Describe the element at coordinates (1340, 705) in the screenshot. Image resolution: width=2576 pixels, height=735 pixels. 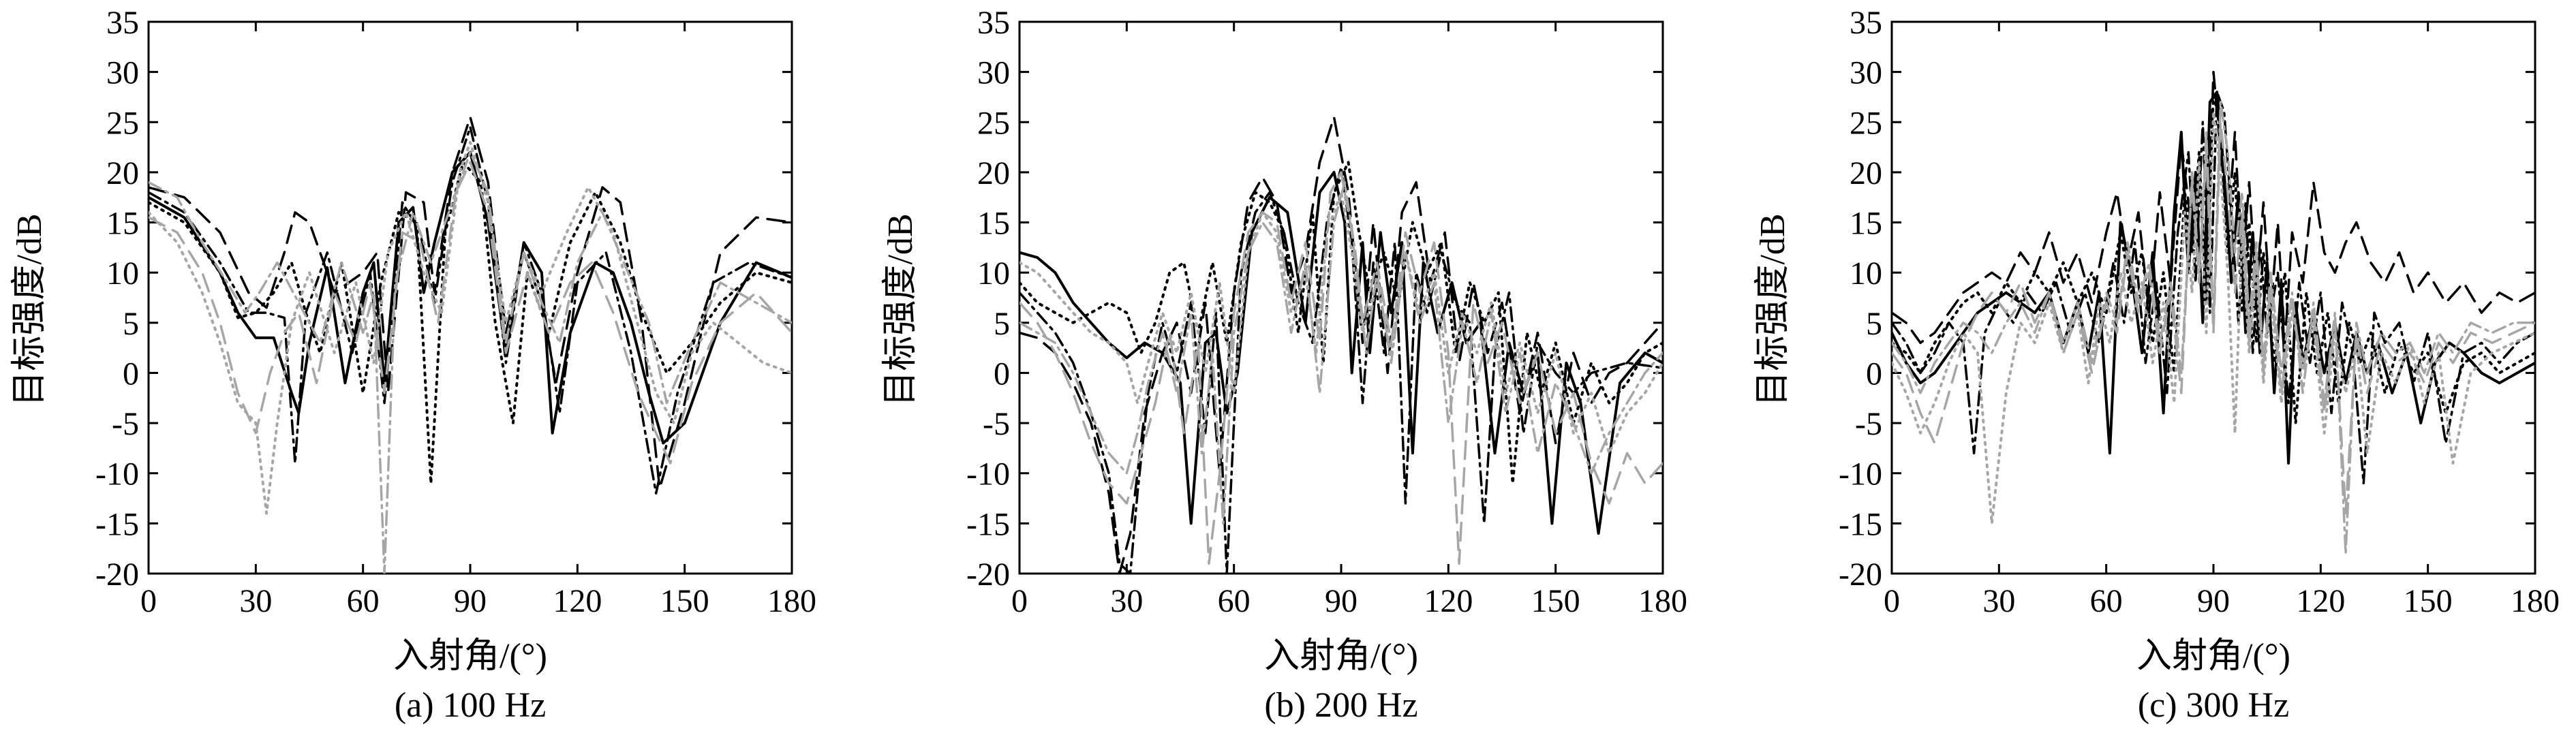
I see `subplot-caption: (b) 200 Hz` at that location.